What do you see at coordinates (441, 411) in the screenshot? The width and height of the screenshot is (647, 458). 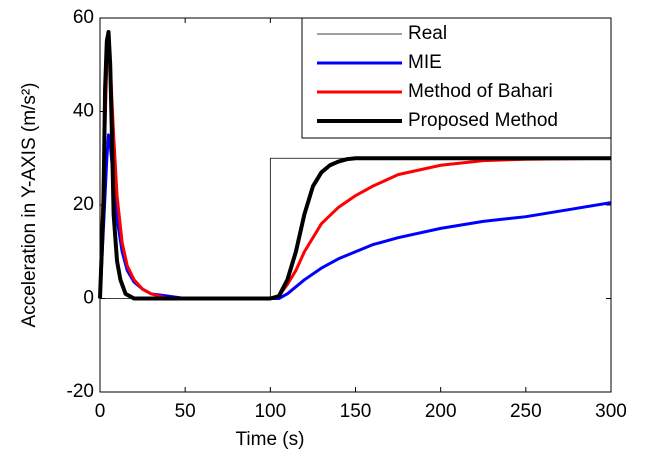 I see `x-tick-label: 200` at bounding box center [441, 411].